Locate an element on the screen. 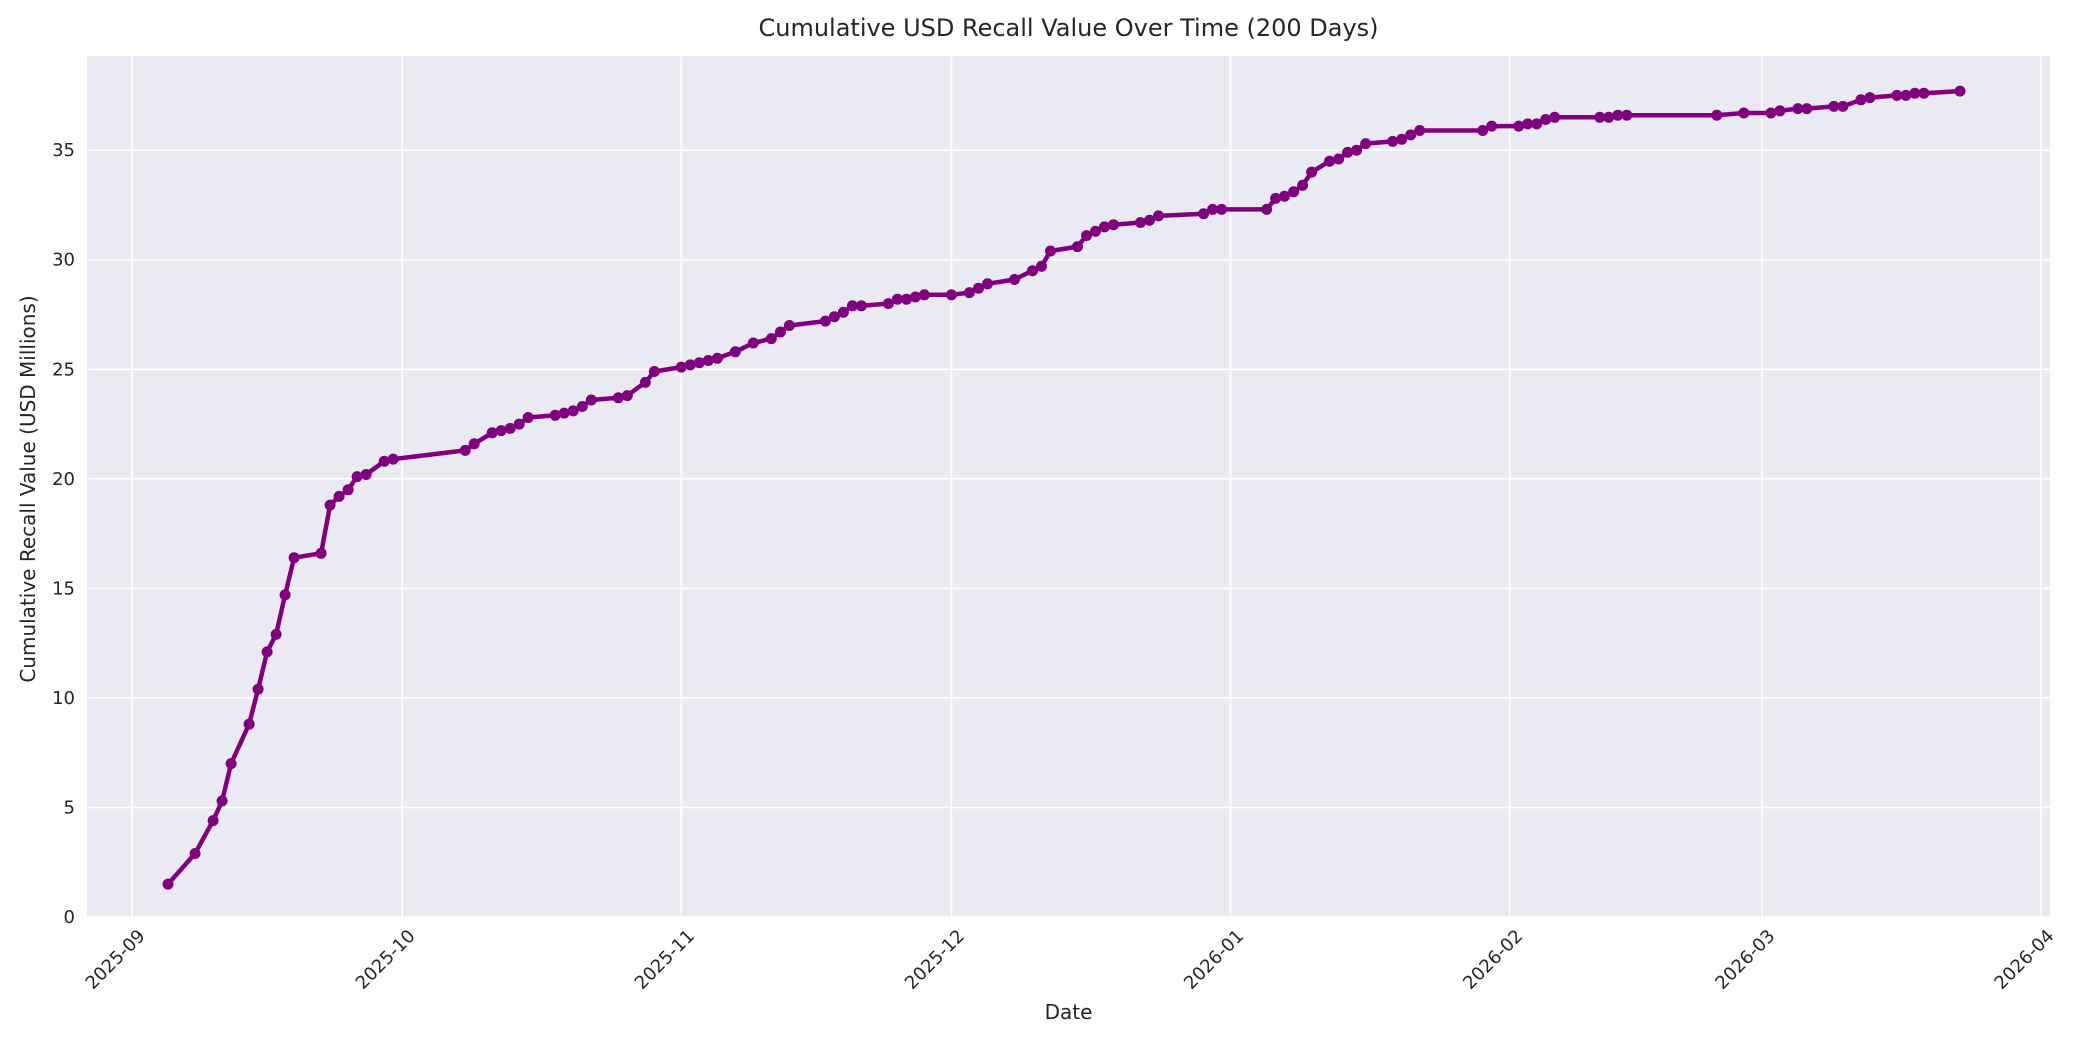 The height and width of the screenshot is (1050, 2100). x-tick-label: 2025-11 is located at coordinates (665, 960).